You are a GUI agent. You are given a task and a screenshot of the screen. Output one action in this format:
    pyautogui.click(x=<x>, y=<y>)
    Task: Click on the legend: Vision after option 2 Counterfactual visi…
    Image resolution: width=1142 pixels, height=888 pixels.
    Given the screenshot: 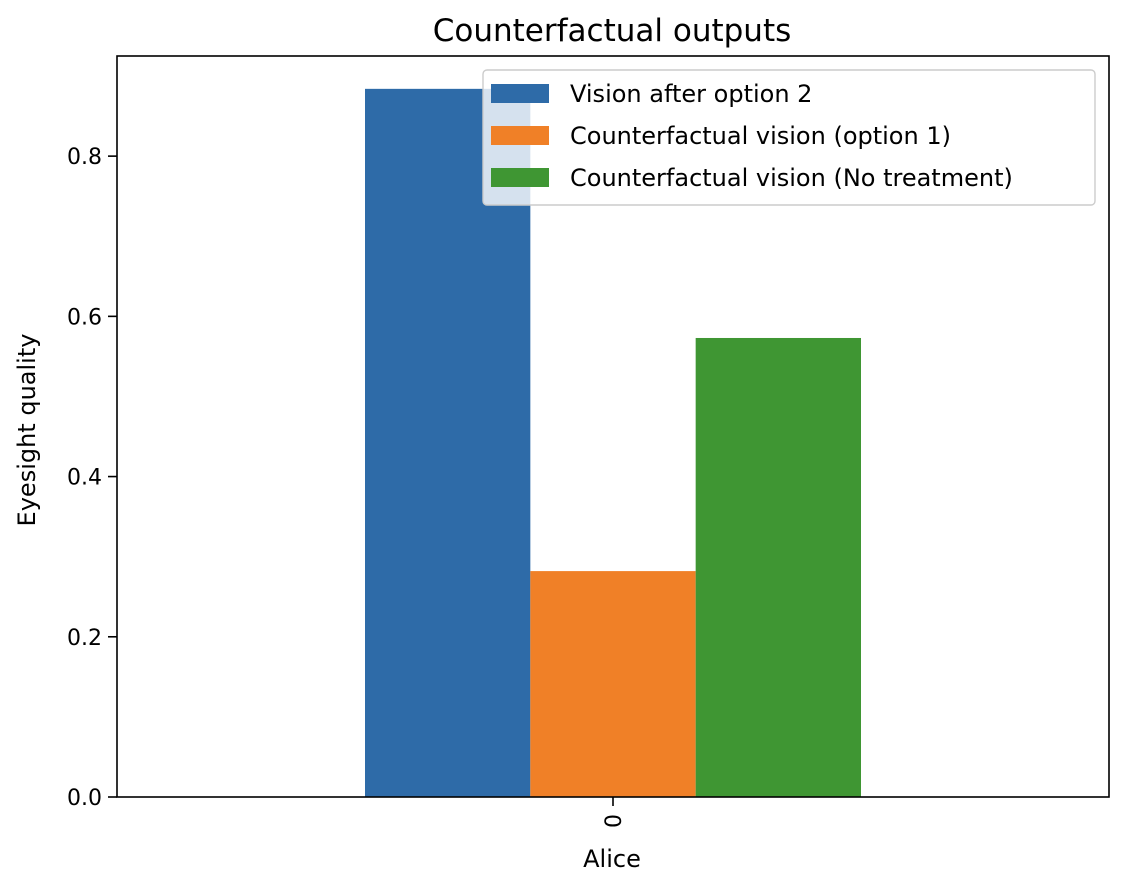 What is the action you would take?
    pyautogui.click(x=789, y=137)
    